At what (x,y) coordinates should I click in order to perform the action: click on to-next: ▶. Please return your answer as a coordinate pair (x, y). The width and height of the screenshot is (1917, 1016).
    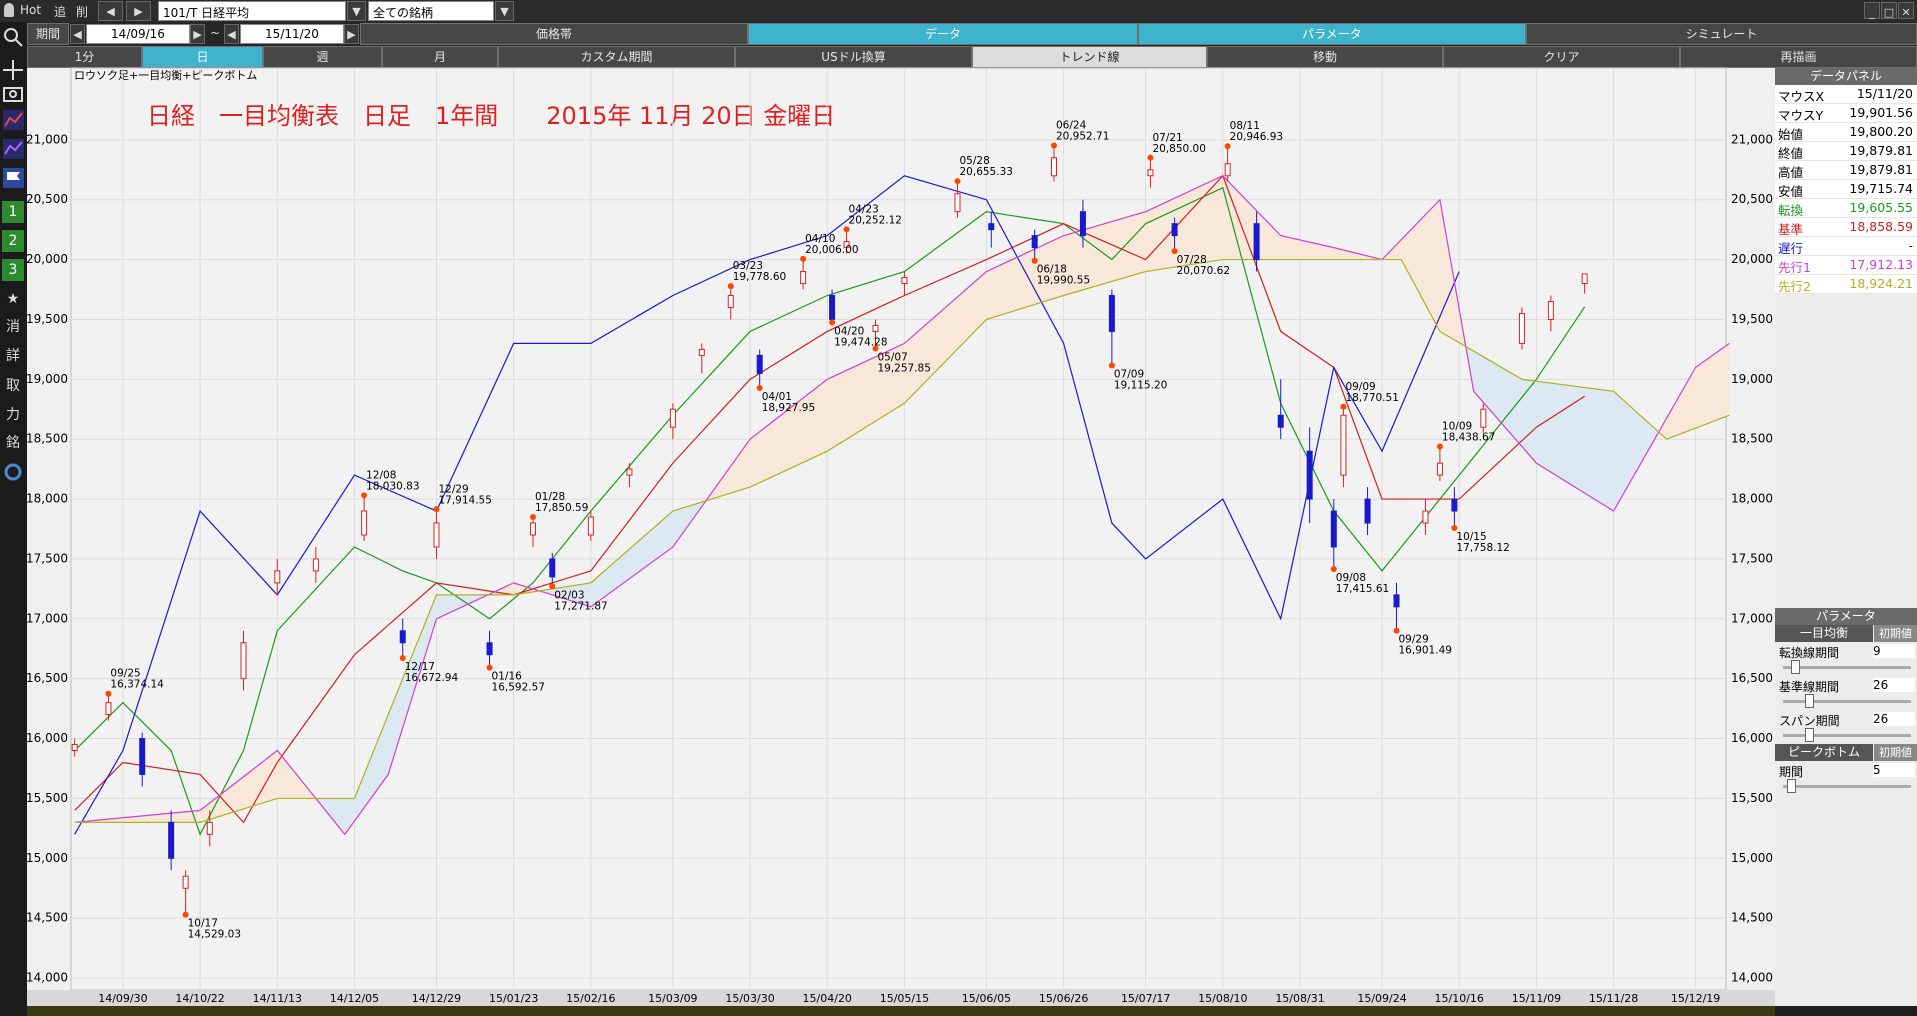
    Looking at the image, I should click on (351, 34).